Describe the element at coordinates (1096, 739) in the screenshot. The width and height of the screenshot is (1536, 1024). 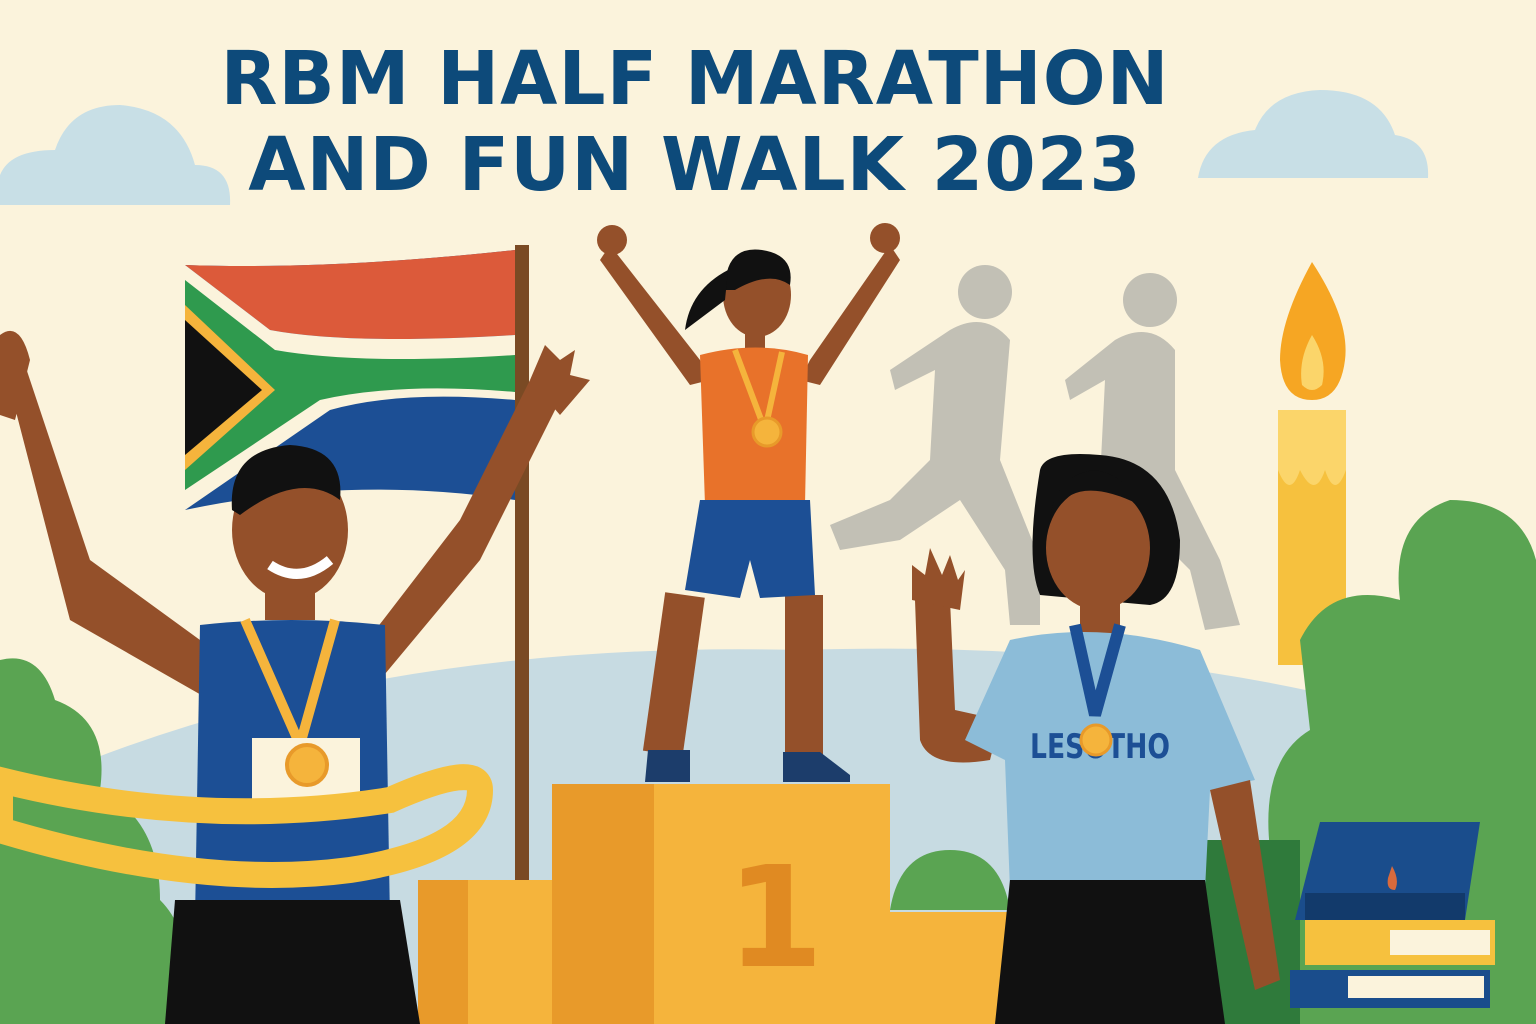
I see `lesotho-woman: LESOTHO` at that location.